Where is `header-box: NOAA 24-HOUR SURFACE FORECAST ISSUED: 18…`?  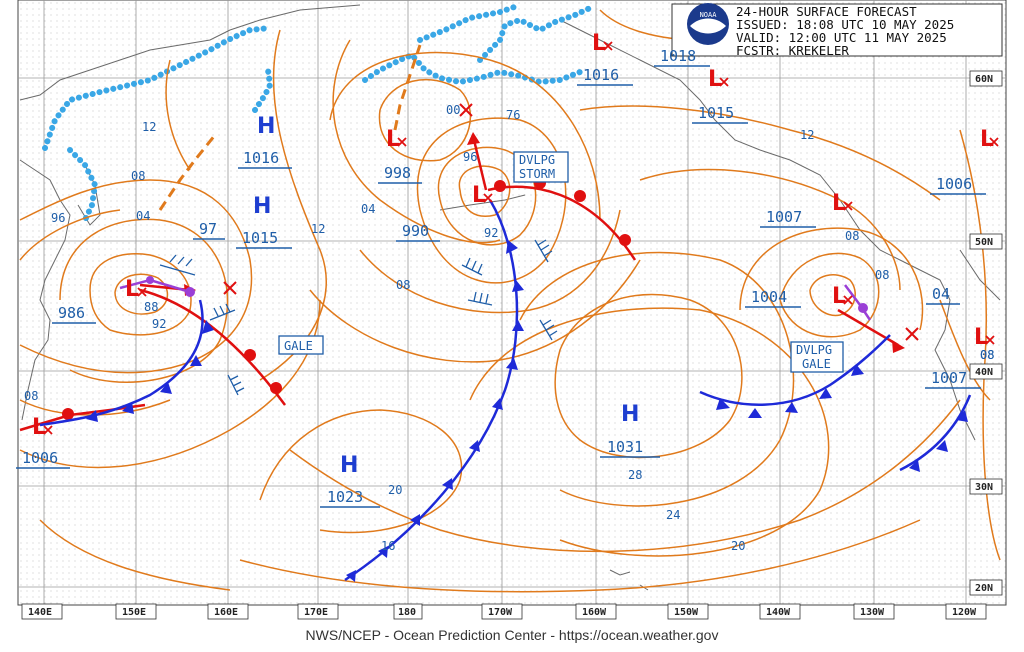 header-box: NOAA 24-HOUR SURFACE FORECAST ISSUED: 18… is located at coordinates (837, 30).